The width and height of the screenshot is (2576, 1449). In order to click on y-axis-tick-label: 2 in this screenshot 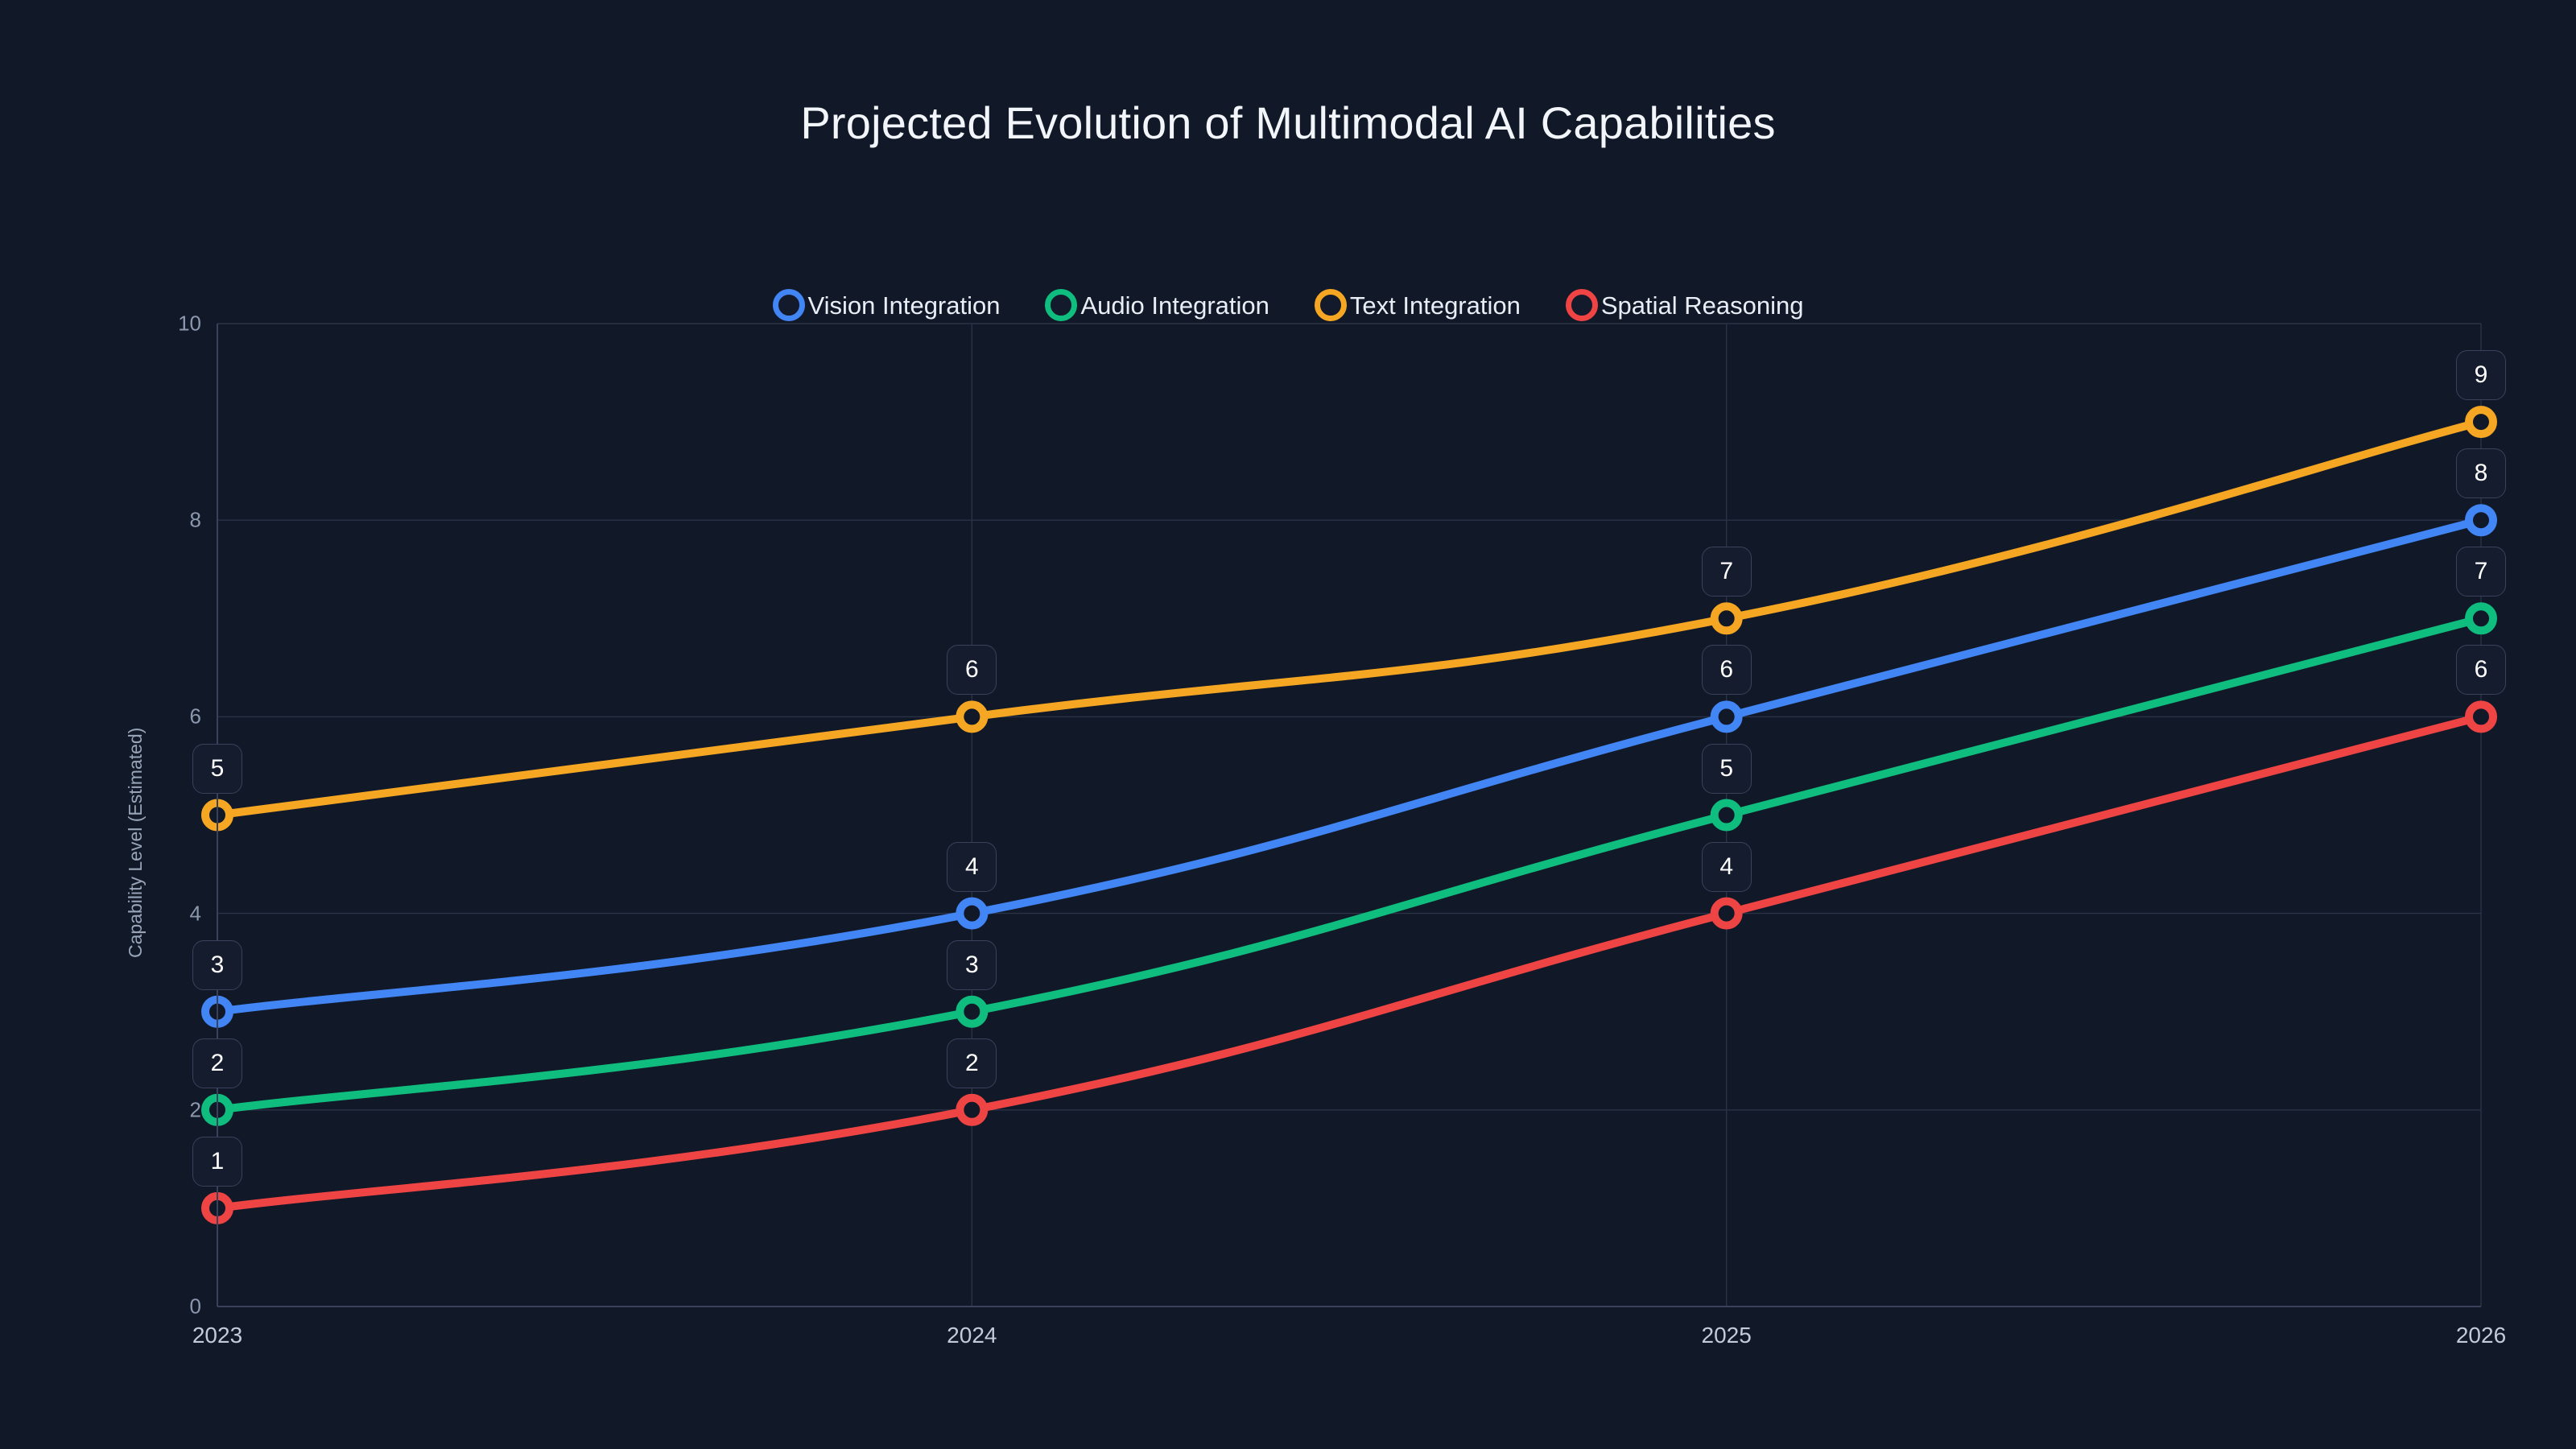, I will do `click(195, 1109)`.